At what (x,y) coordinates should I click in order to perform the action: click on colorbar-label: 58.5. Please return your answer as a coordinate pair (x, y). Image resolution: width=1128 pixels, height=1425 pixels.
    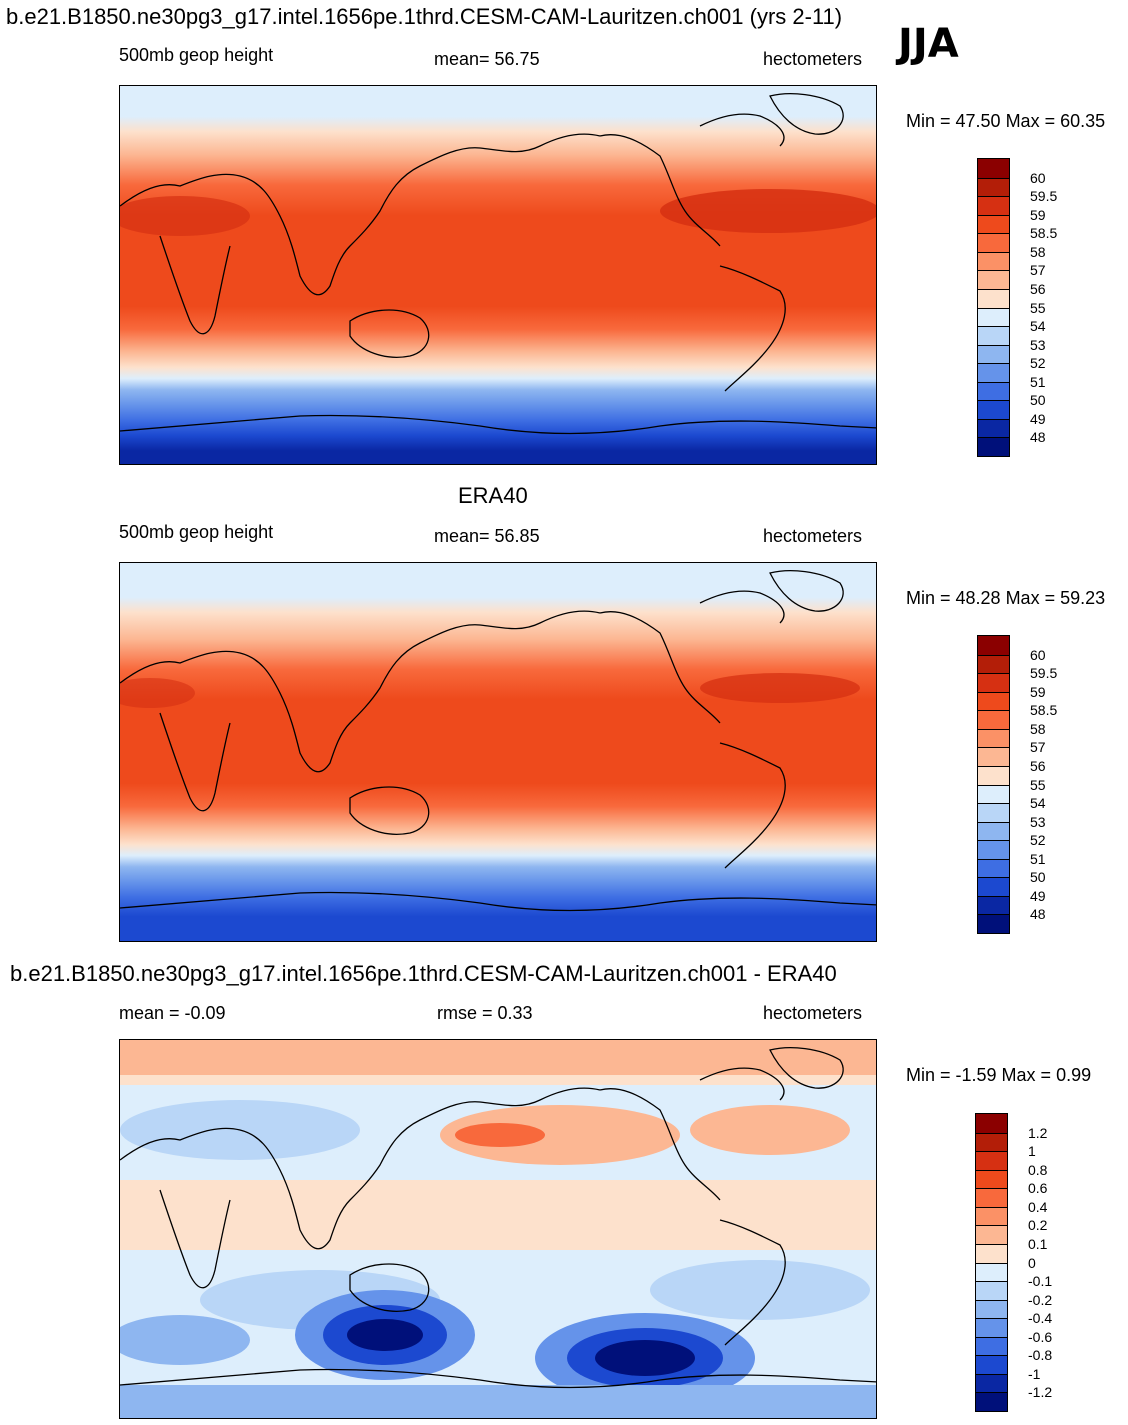
    Looking at the image, I should click on (1044, 233).